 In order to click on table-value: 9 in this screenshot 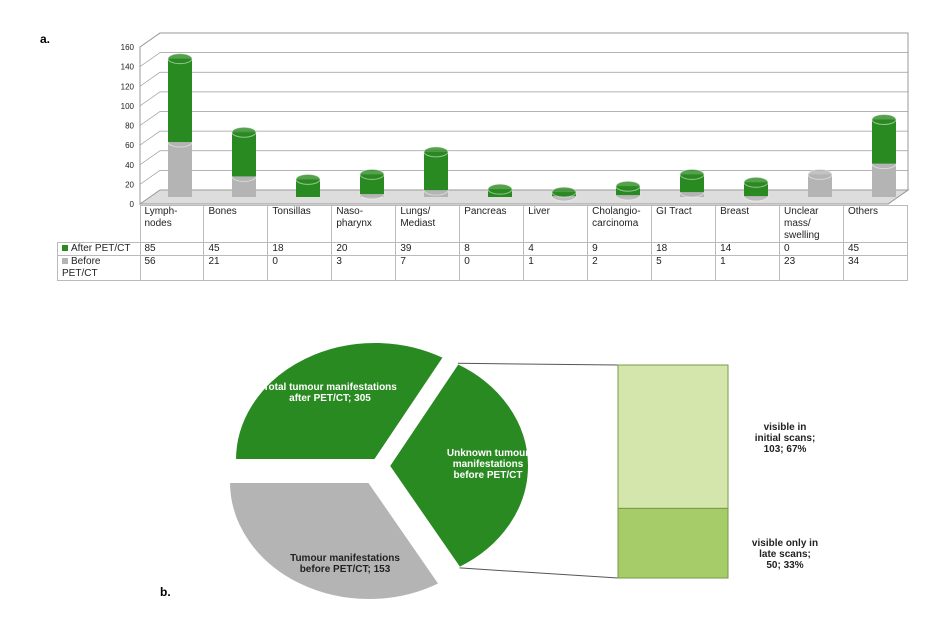, I will do `click(620, 249)`.